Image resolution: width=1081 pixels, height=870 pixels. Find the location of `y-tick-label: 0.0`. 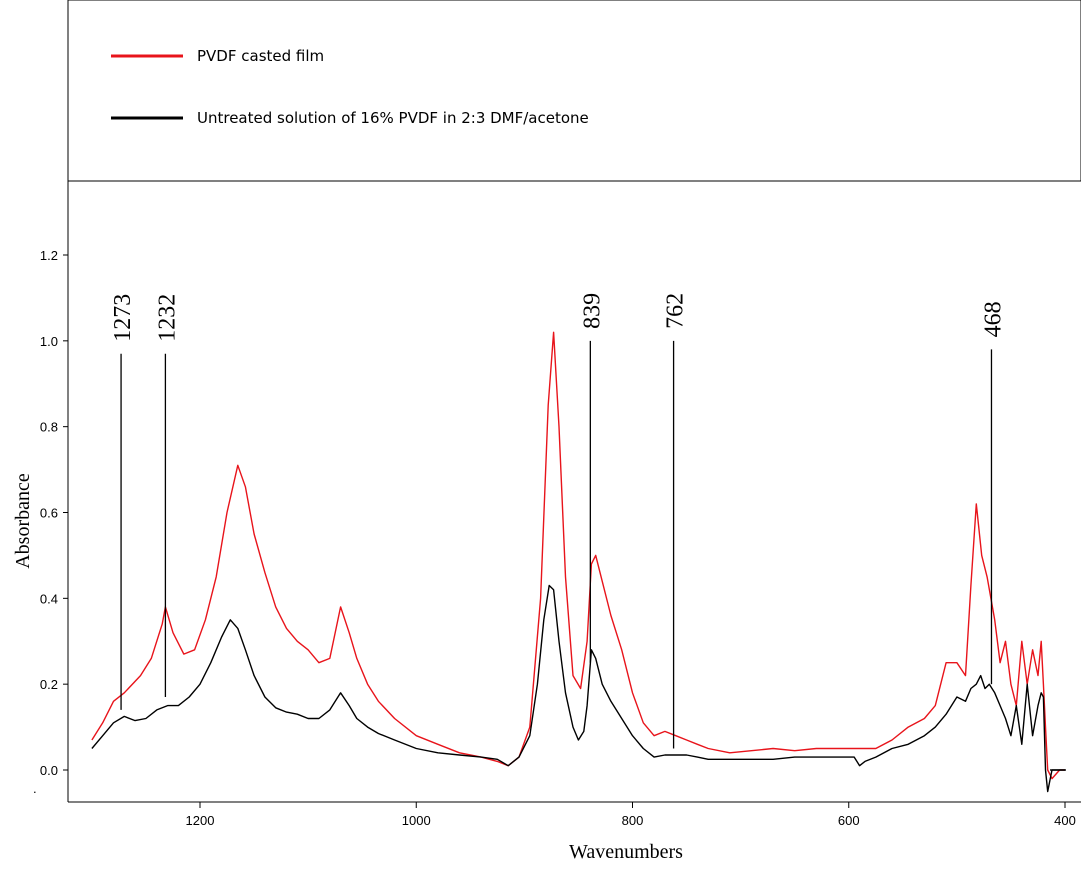

y-tick-label: 0.0 is located at coordinates (49, 770).